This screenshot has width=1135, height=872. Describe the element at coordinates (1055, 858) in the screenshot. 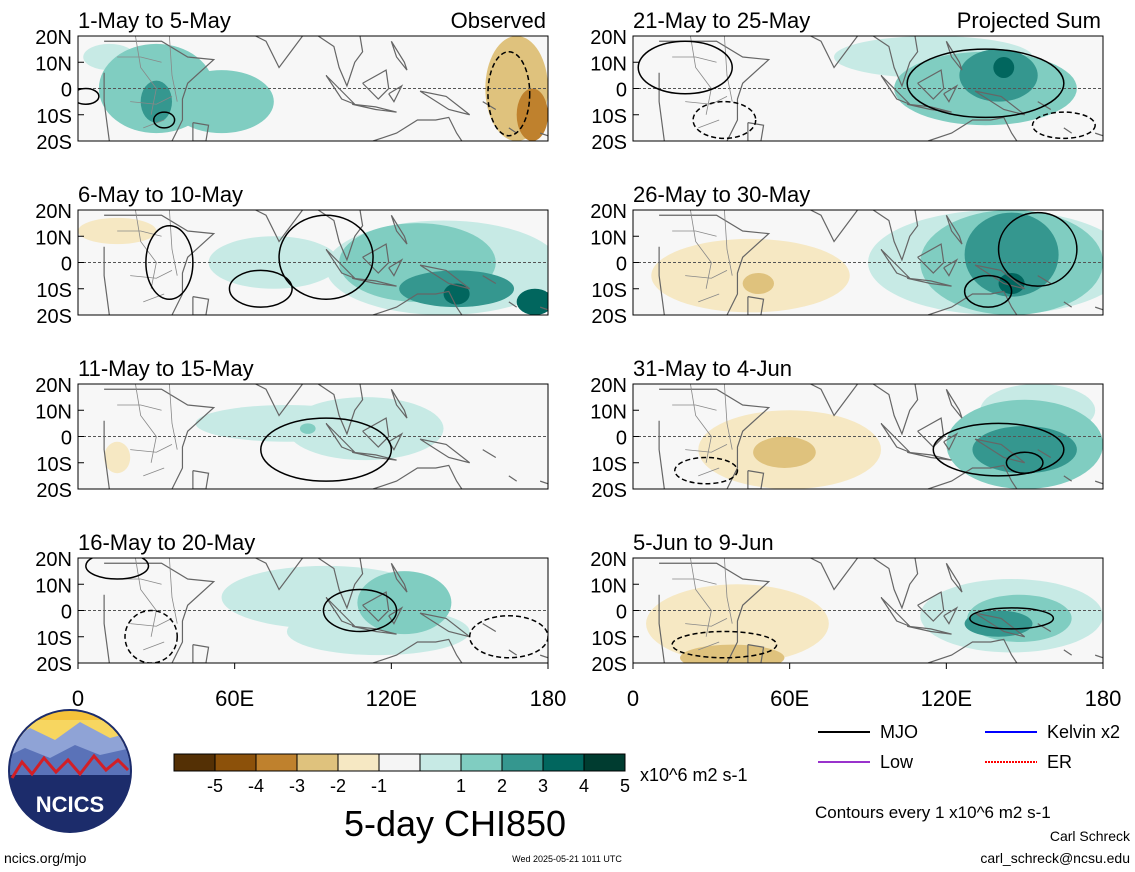

I see `author-email: carl_schreck@ncsu.edu` at that location.